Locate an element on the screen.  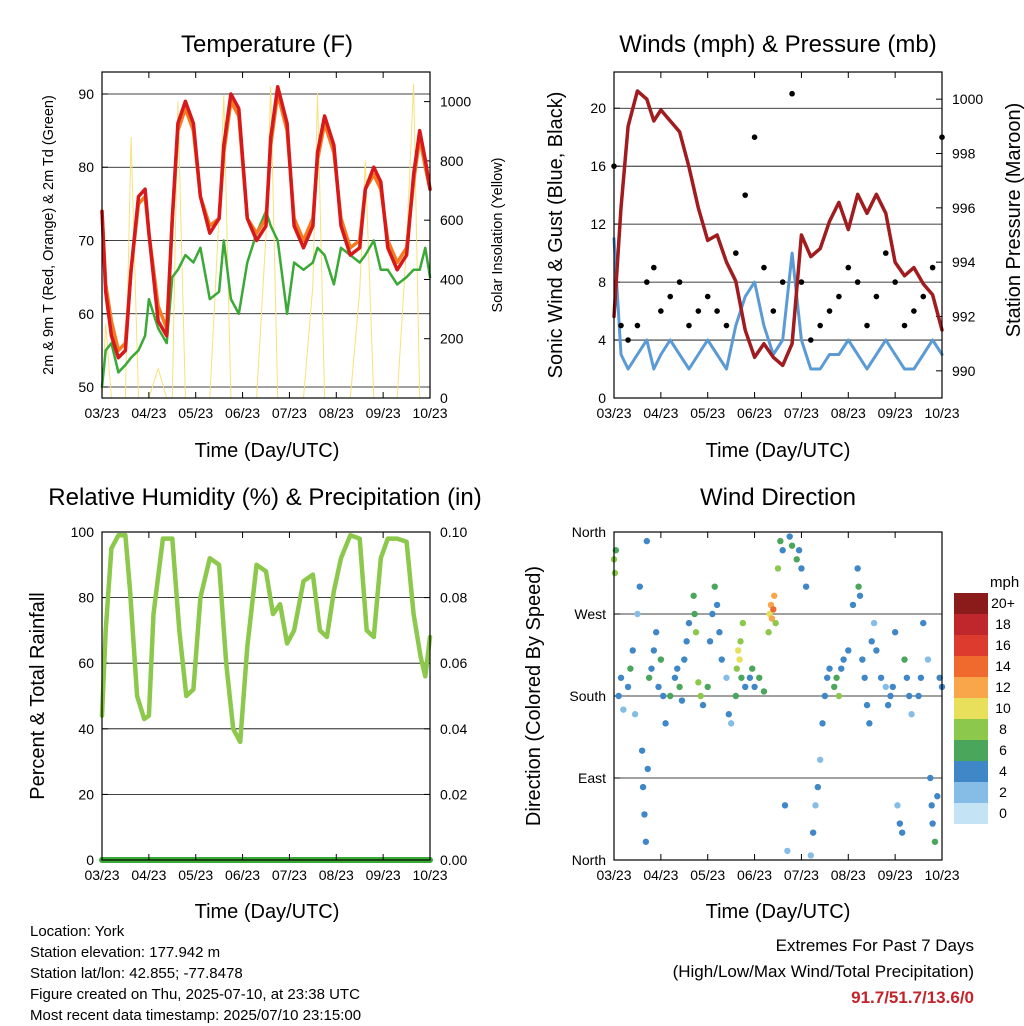
temperature-y-tick-label: 60 is located at coordinates (86, 314).